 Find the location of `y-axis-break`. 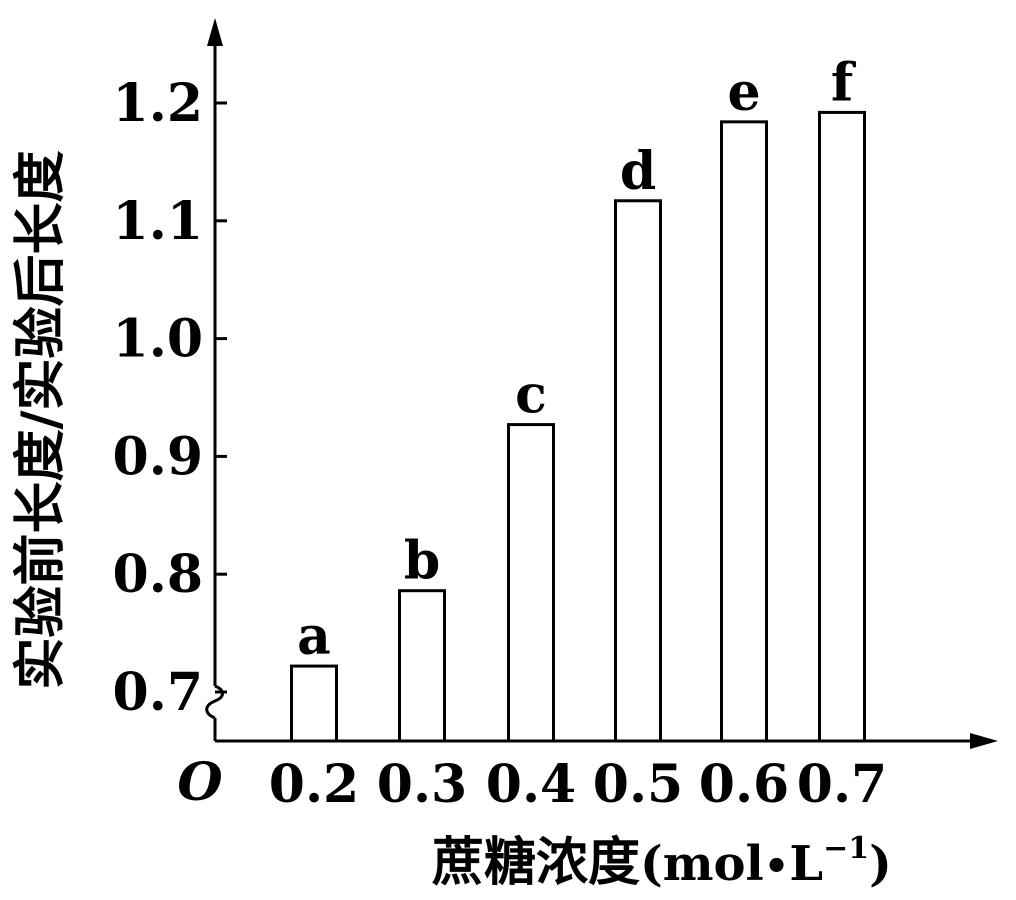

y-axis-break is located at coordinates (214, 702).